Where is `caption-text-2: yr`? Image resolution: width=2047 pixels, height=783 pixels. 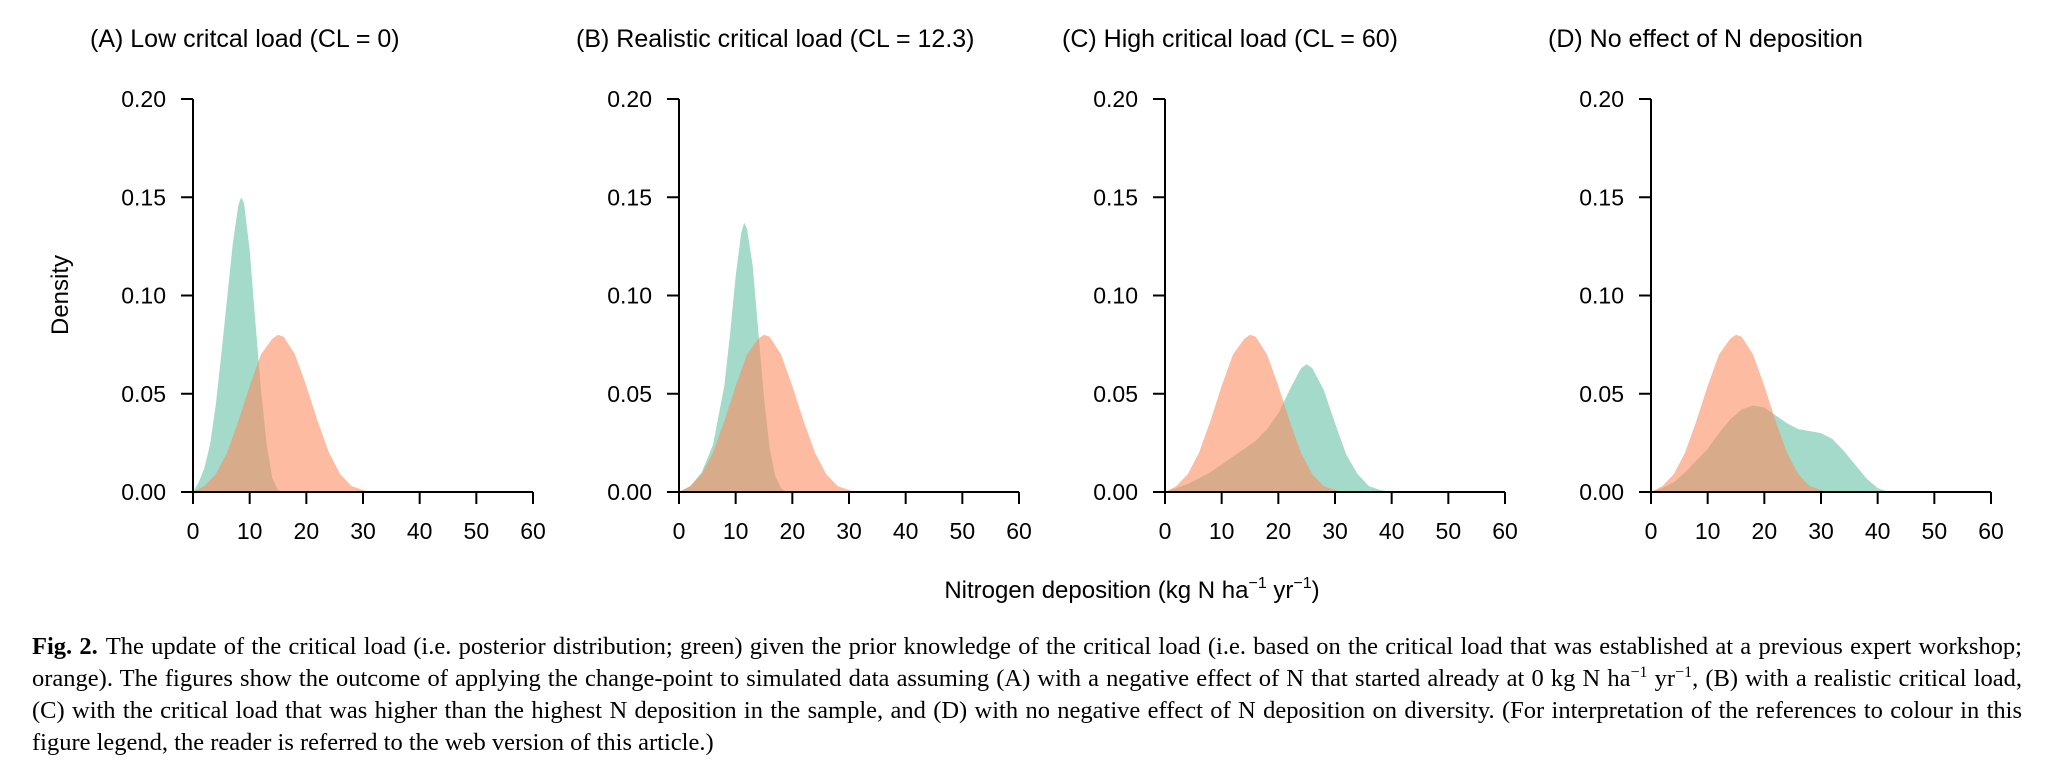
caption-text-2: yr is located at coordinates (1661, 678).